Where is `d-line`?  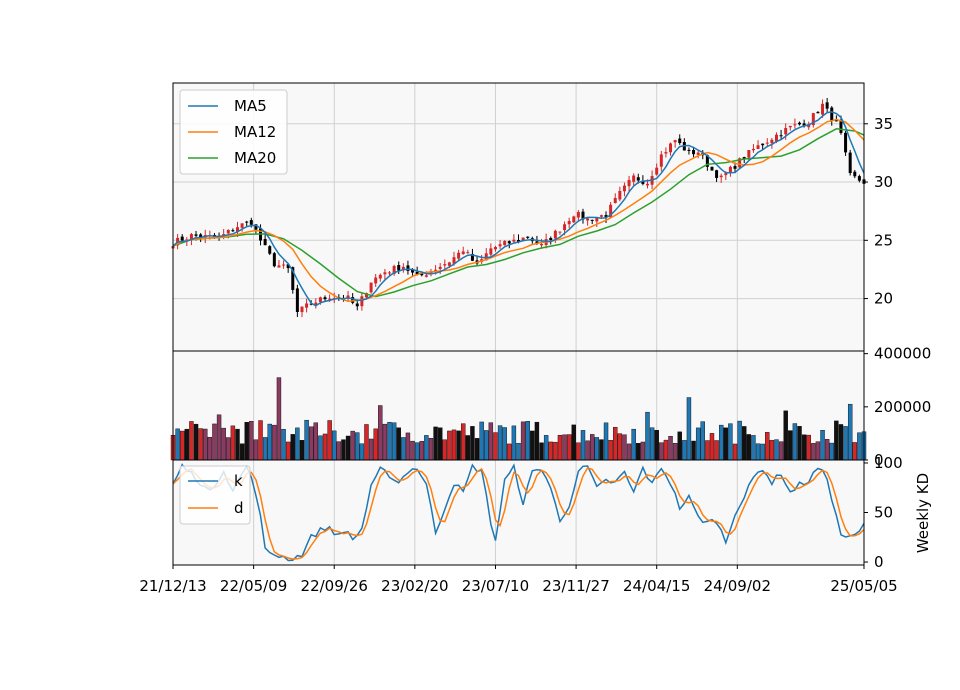 d-line is located at coordinates (518, 513).